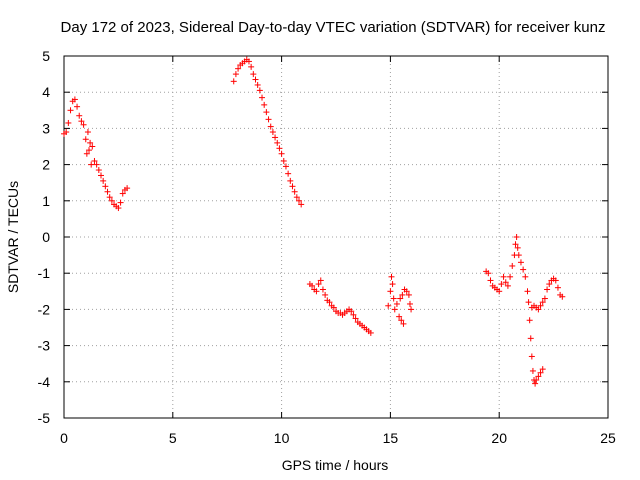 The image size is (640, 480). What do you see at coordinates (173, 438) in the screenshot?
I see `x-tick-label: 5` at bounding box center [173, 438].